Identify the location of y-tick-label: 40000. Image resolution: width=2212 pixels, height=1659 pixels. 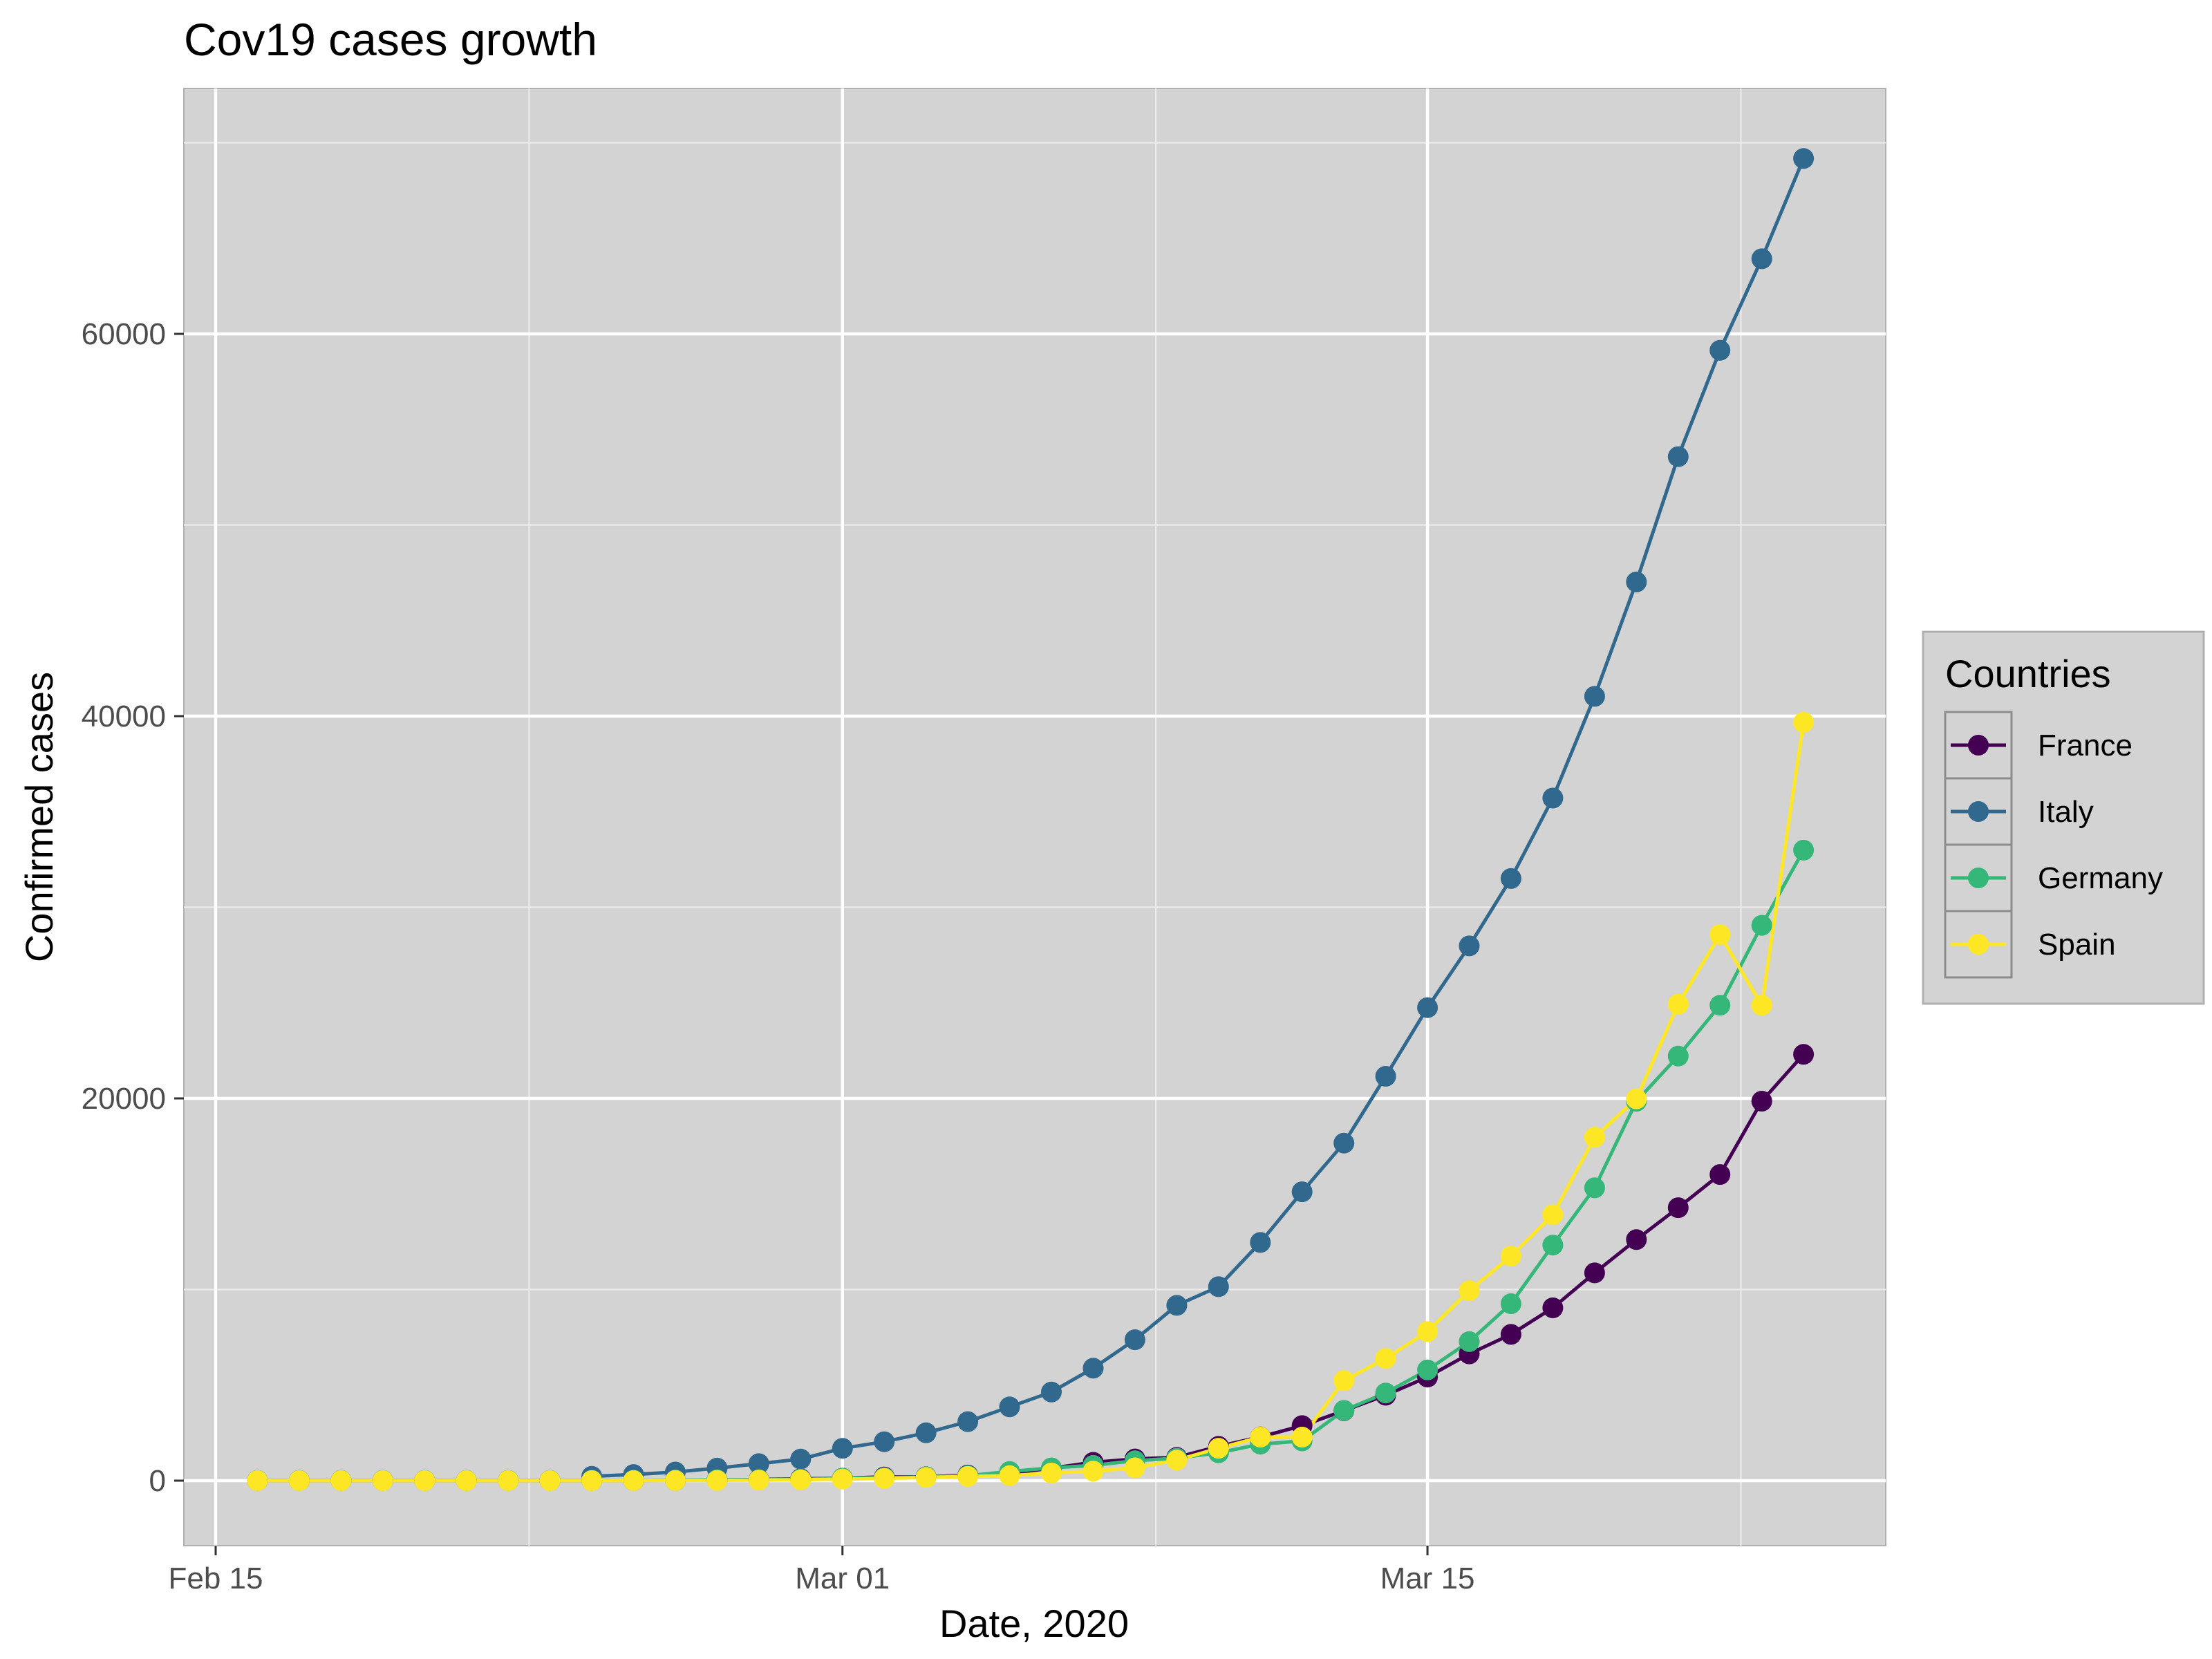
(124, 716).